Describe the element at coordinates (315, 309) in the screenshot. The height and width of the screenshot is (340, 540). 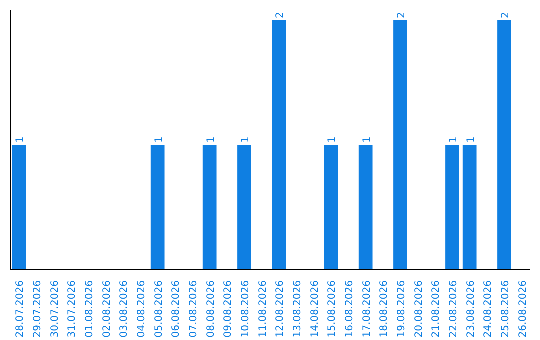
I see `x-tick-label: 14.08.2026` at that location.